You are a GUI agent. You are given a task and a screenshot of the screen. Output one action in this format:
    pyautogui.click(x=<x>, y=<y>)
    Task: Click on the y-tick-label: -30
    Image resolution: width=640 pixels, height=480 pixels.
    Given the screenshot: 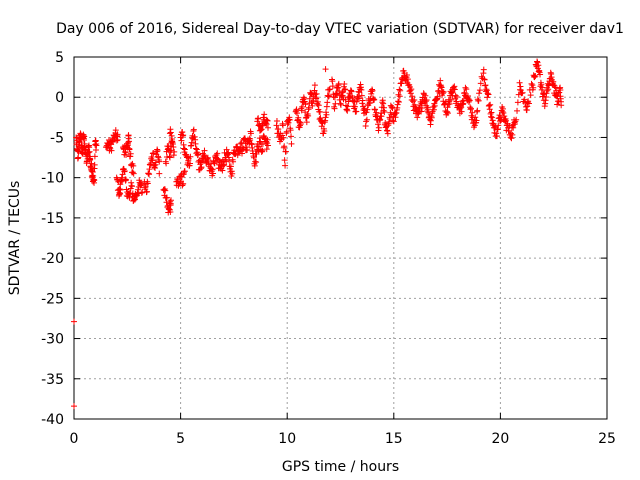 What is the action you would take?
    pyautogui.click(x=52, y=340)
    